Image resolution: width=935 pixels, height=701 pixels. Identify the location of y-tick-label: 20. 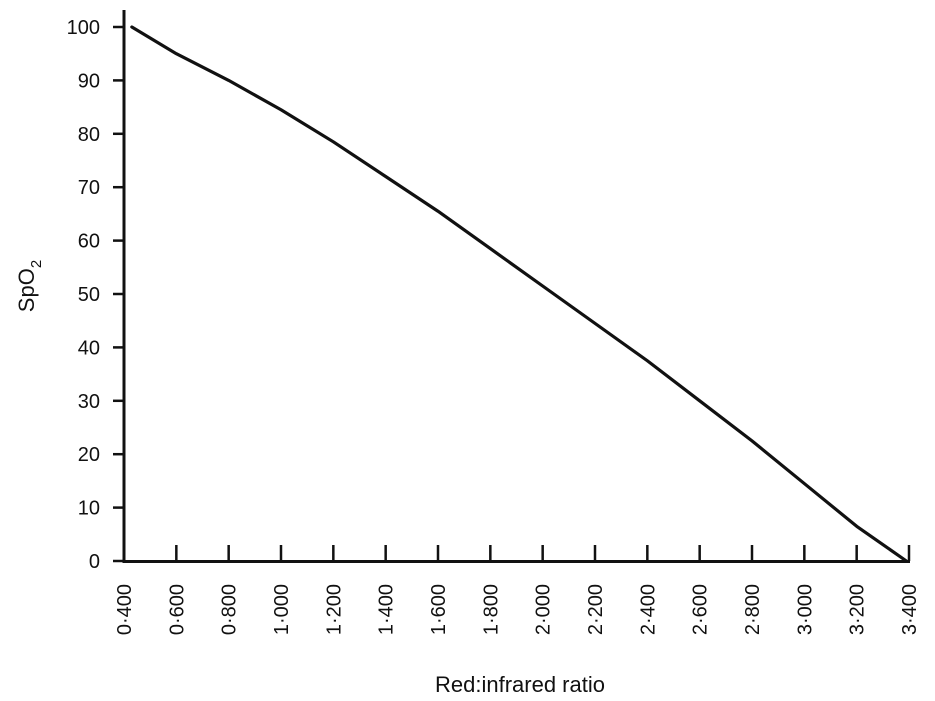
(89, 455).